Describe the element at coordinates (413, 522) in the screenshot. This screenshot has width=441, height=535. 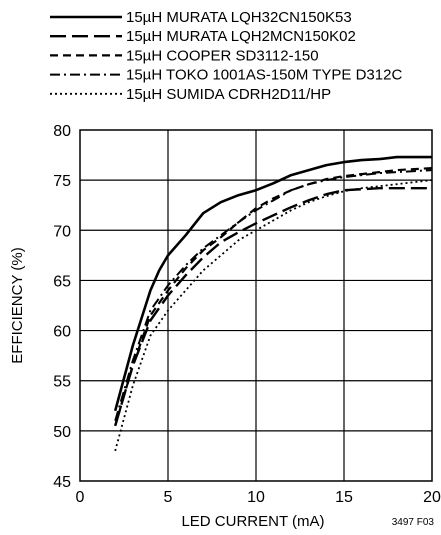
I see `figure-id-label: 3497 F03` at that location.